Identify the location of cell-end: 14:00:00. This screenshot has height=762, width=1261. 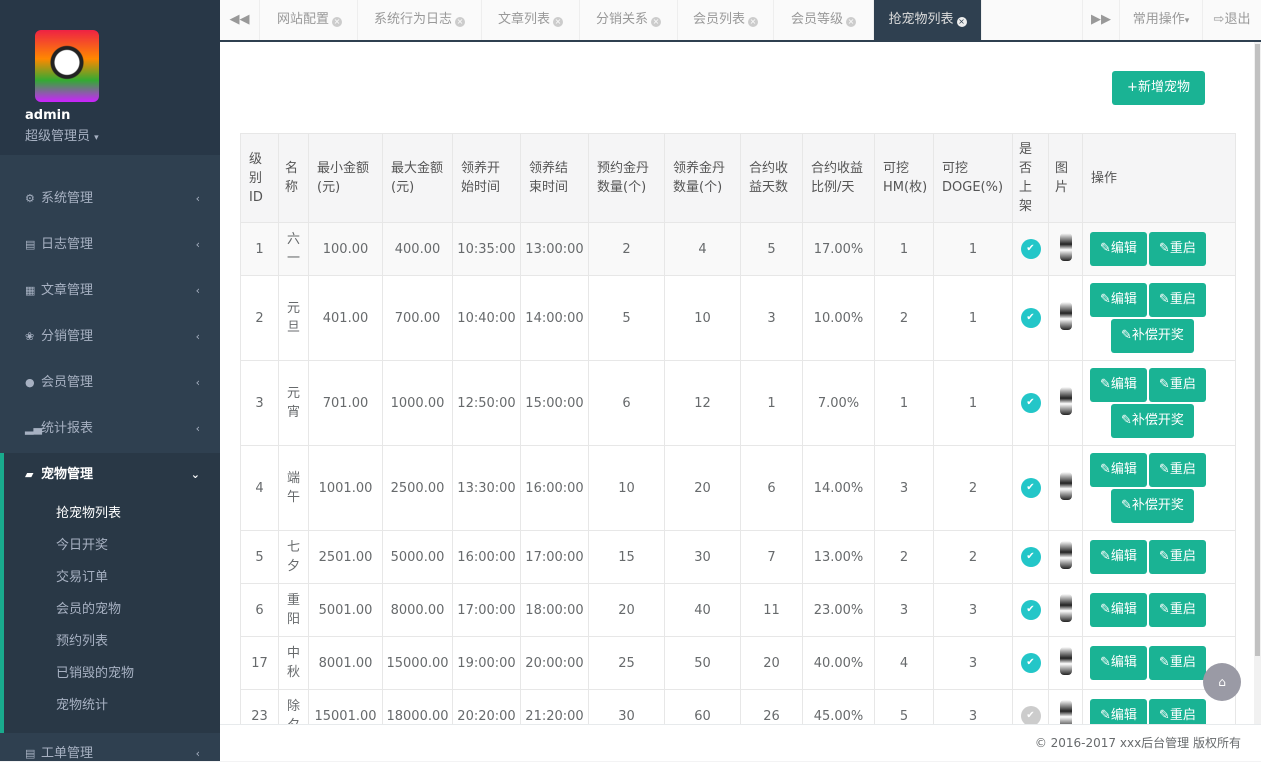
(554, 318).